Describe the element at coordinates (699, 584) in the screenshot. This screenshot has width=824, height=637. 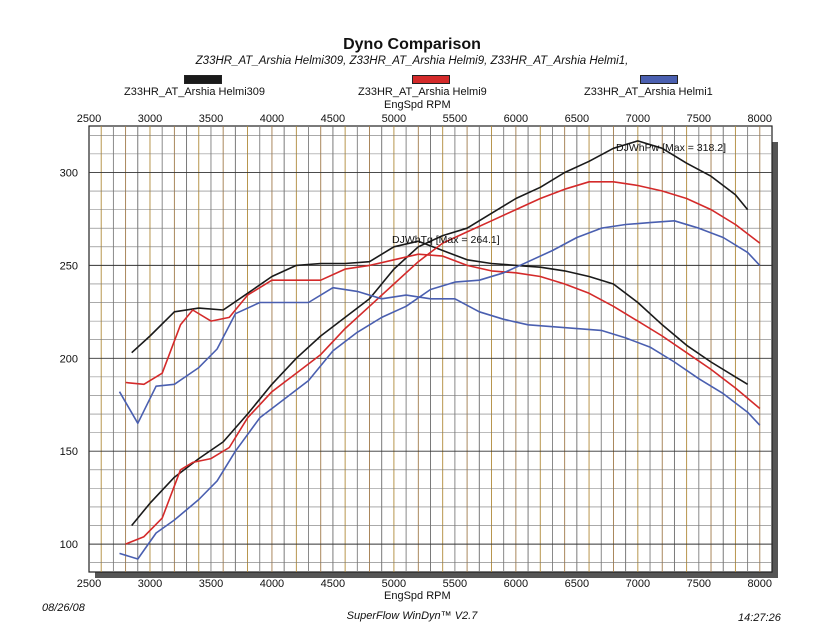
I see `x-tick-label-bottom: 7500` at that location.